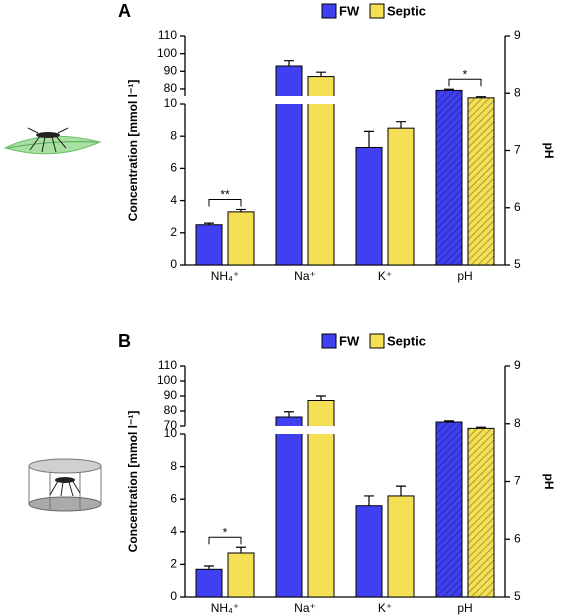 This screenshot has width=565, height=615. I want to click on y-tick-label: 70, so click(171, 425).